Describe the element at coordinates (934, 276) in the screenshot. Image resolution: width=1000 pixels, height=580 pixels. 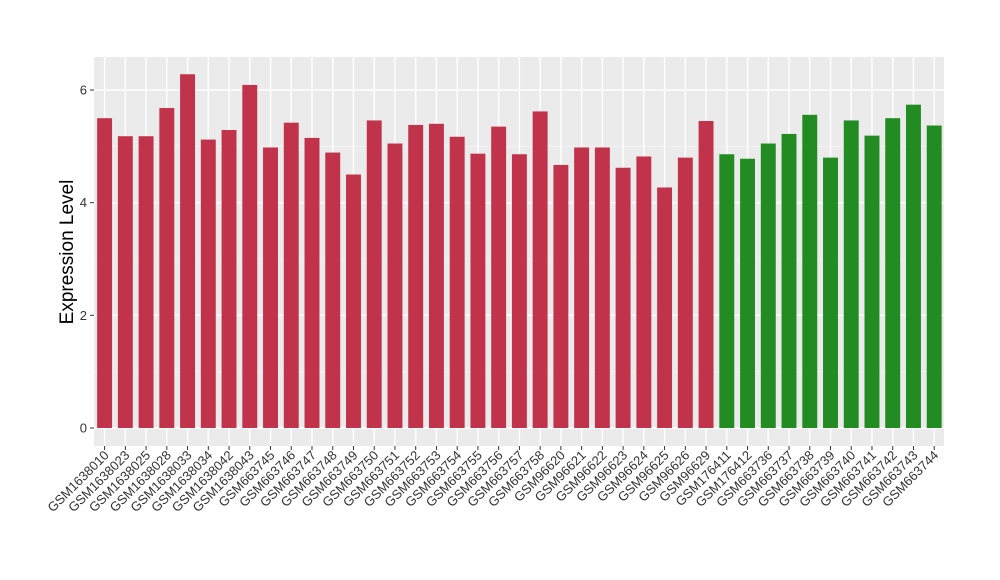
I see `bar-GSM663744` at that location.